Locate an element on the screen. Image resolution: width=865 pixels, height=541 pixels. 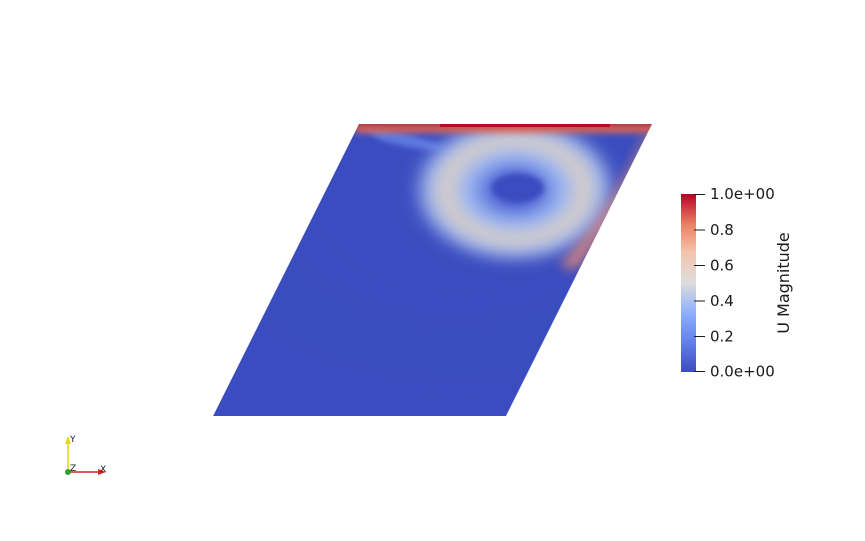
z-axis-label: Z is located at coordinates (73, 469).